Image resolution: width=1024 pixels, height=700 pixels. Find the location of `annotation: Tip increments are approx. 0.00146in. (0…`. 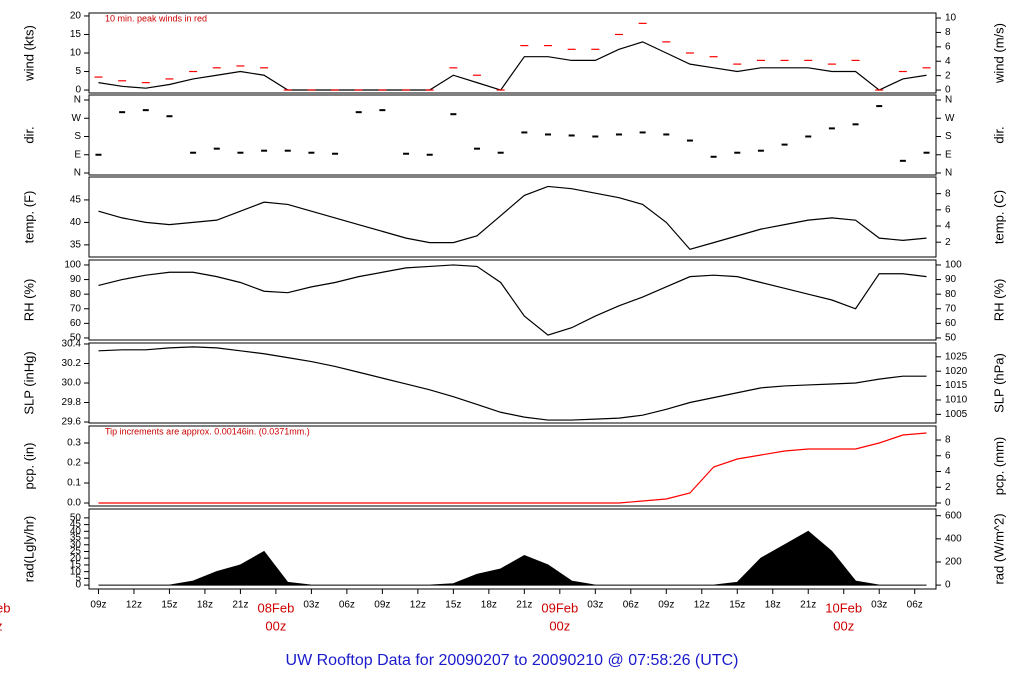

annotation: Tip increments are approx. 0.00146in. (0… is located at coordinates (207, 431).